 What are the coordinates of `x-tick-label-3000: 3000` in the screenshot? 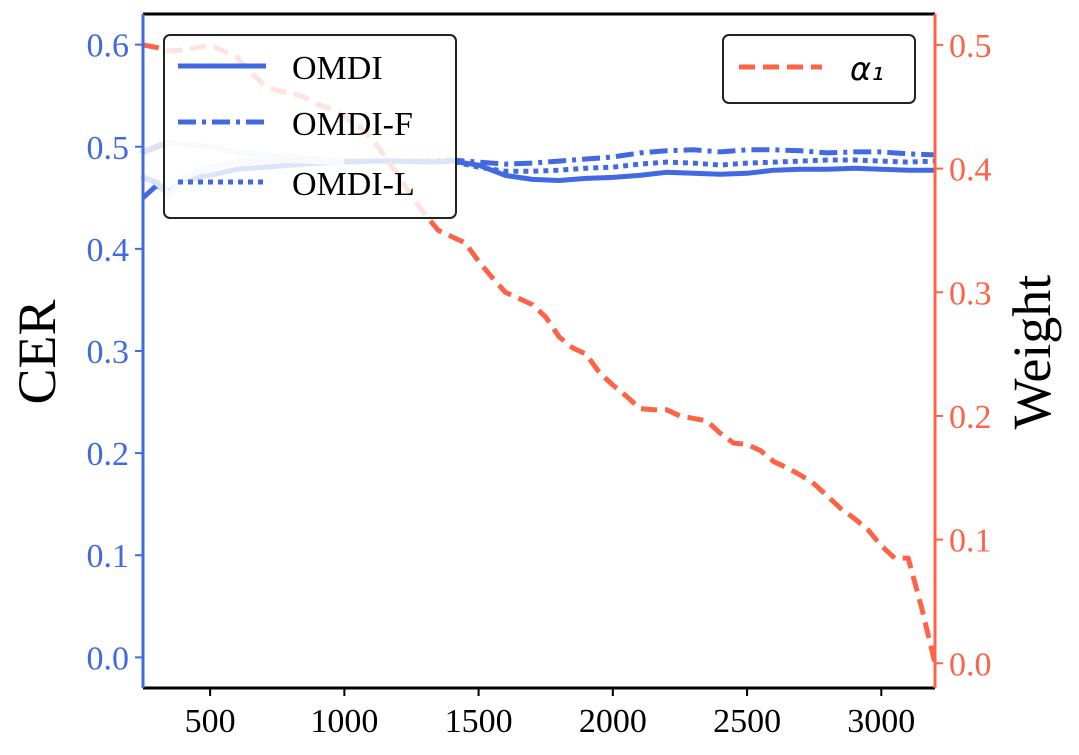 It's located at (881, 721).